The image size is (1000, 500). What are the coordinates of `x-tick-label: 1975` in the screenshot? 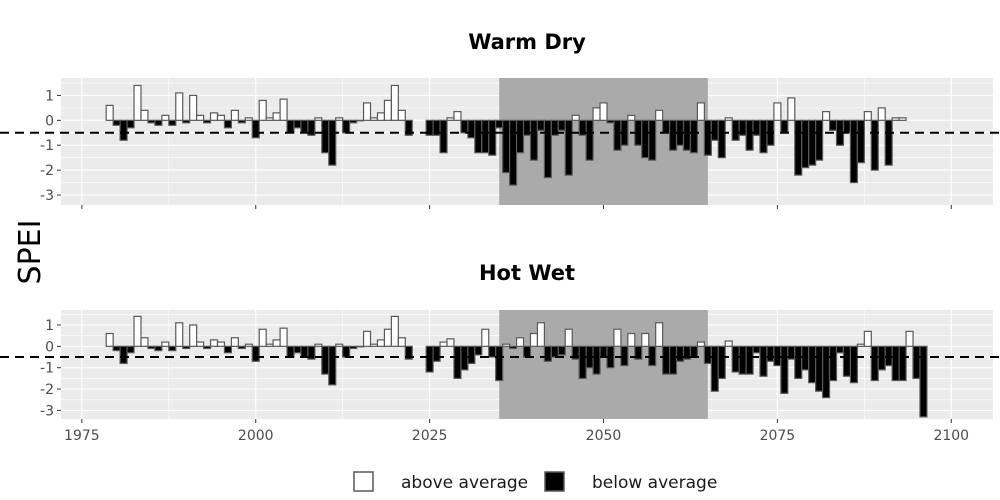 It's located at (82, 436).